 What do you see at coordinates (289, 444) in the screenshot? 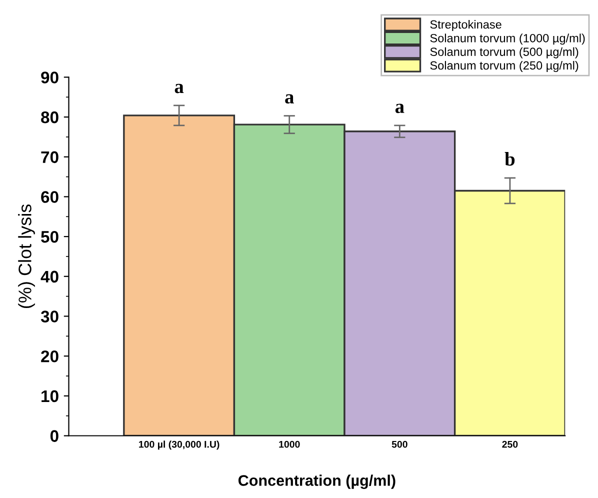
I see `x-tick-label: 1000` at bounding box center [289, 444].